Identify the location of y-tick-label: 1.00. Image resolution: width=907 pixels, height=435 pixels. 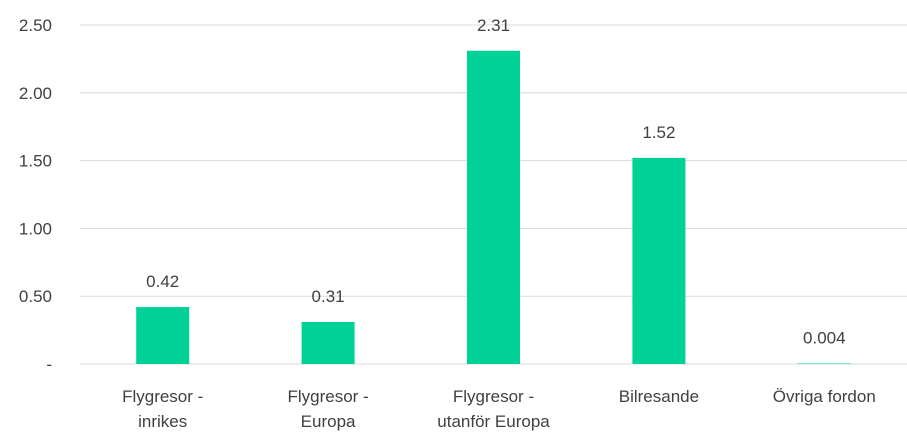
(35, 228).